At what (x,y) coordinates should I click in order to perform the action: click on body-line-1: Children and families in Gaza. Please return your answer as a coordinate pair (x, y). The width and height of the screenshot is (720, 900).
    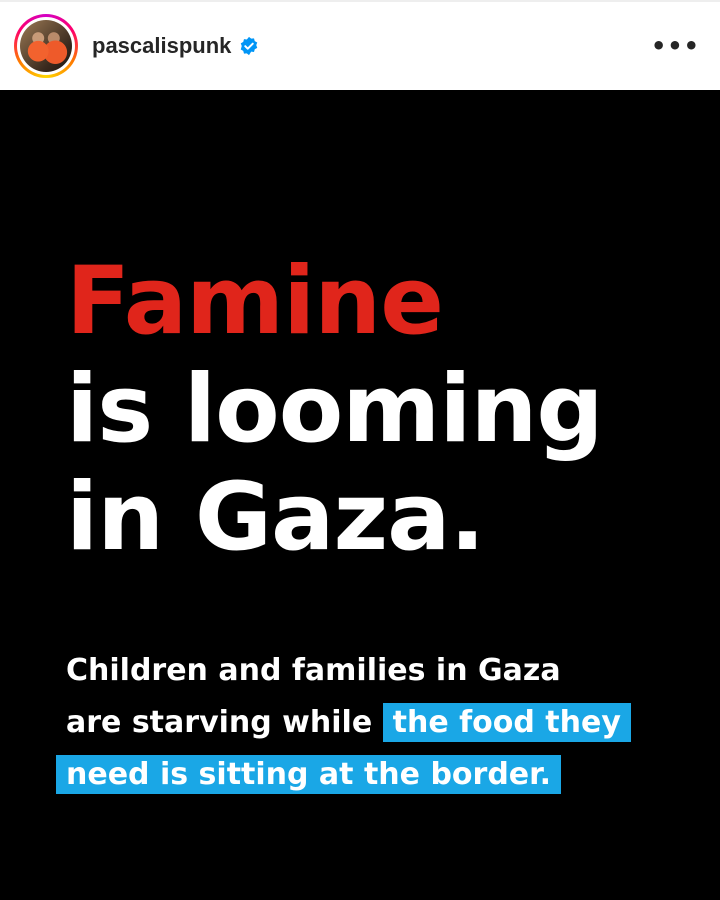
    Looking at the image, I should click on (313, 670).